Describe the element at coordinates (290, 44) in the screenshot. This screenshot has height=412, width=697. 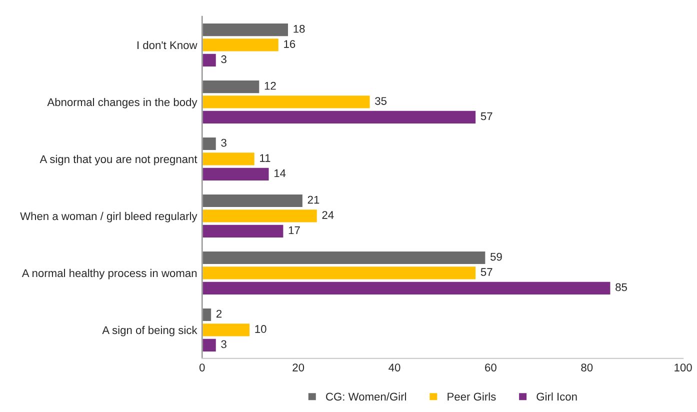
I see `data-label: 16` at that location.